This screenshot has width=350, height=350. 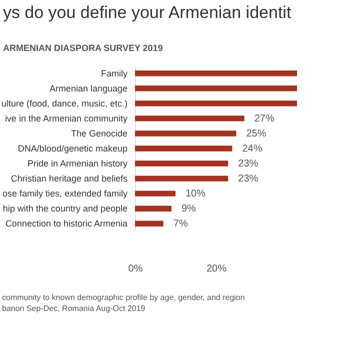 I want to click on chart-subtitle: ARMENIAN DIASPORA SURVEY 2019, so click(x=82, y=48).